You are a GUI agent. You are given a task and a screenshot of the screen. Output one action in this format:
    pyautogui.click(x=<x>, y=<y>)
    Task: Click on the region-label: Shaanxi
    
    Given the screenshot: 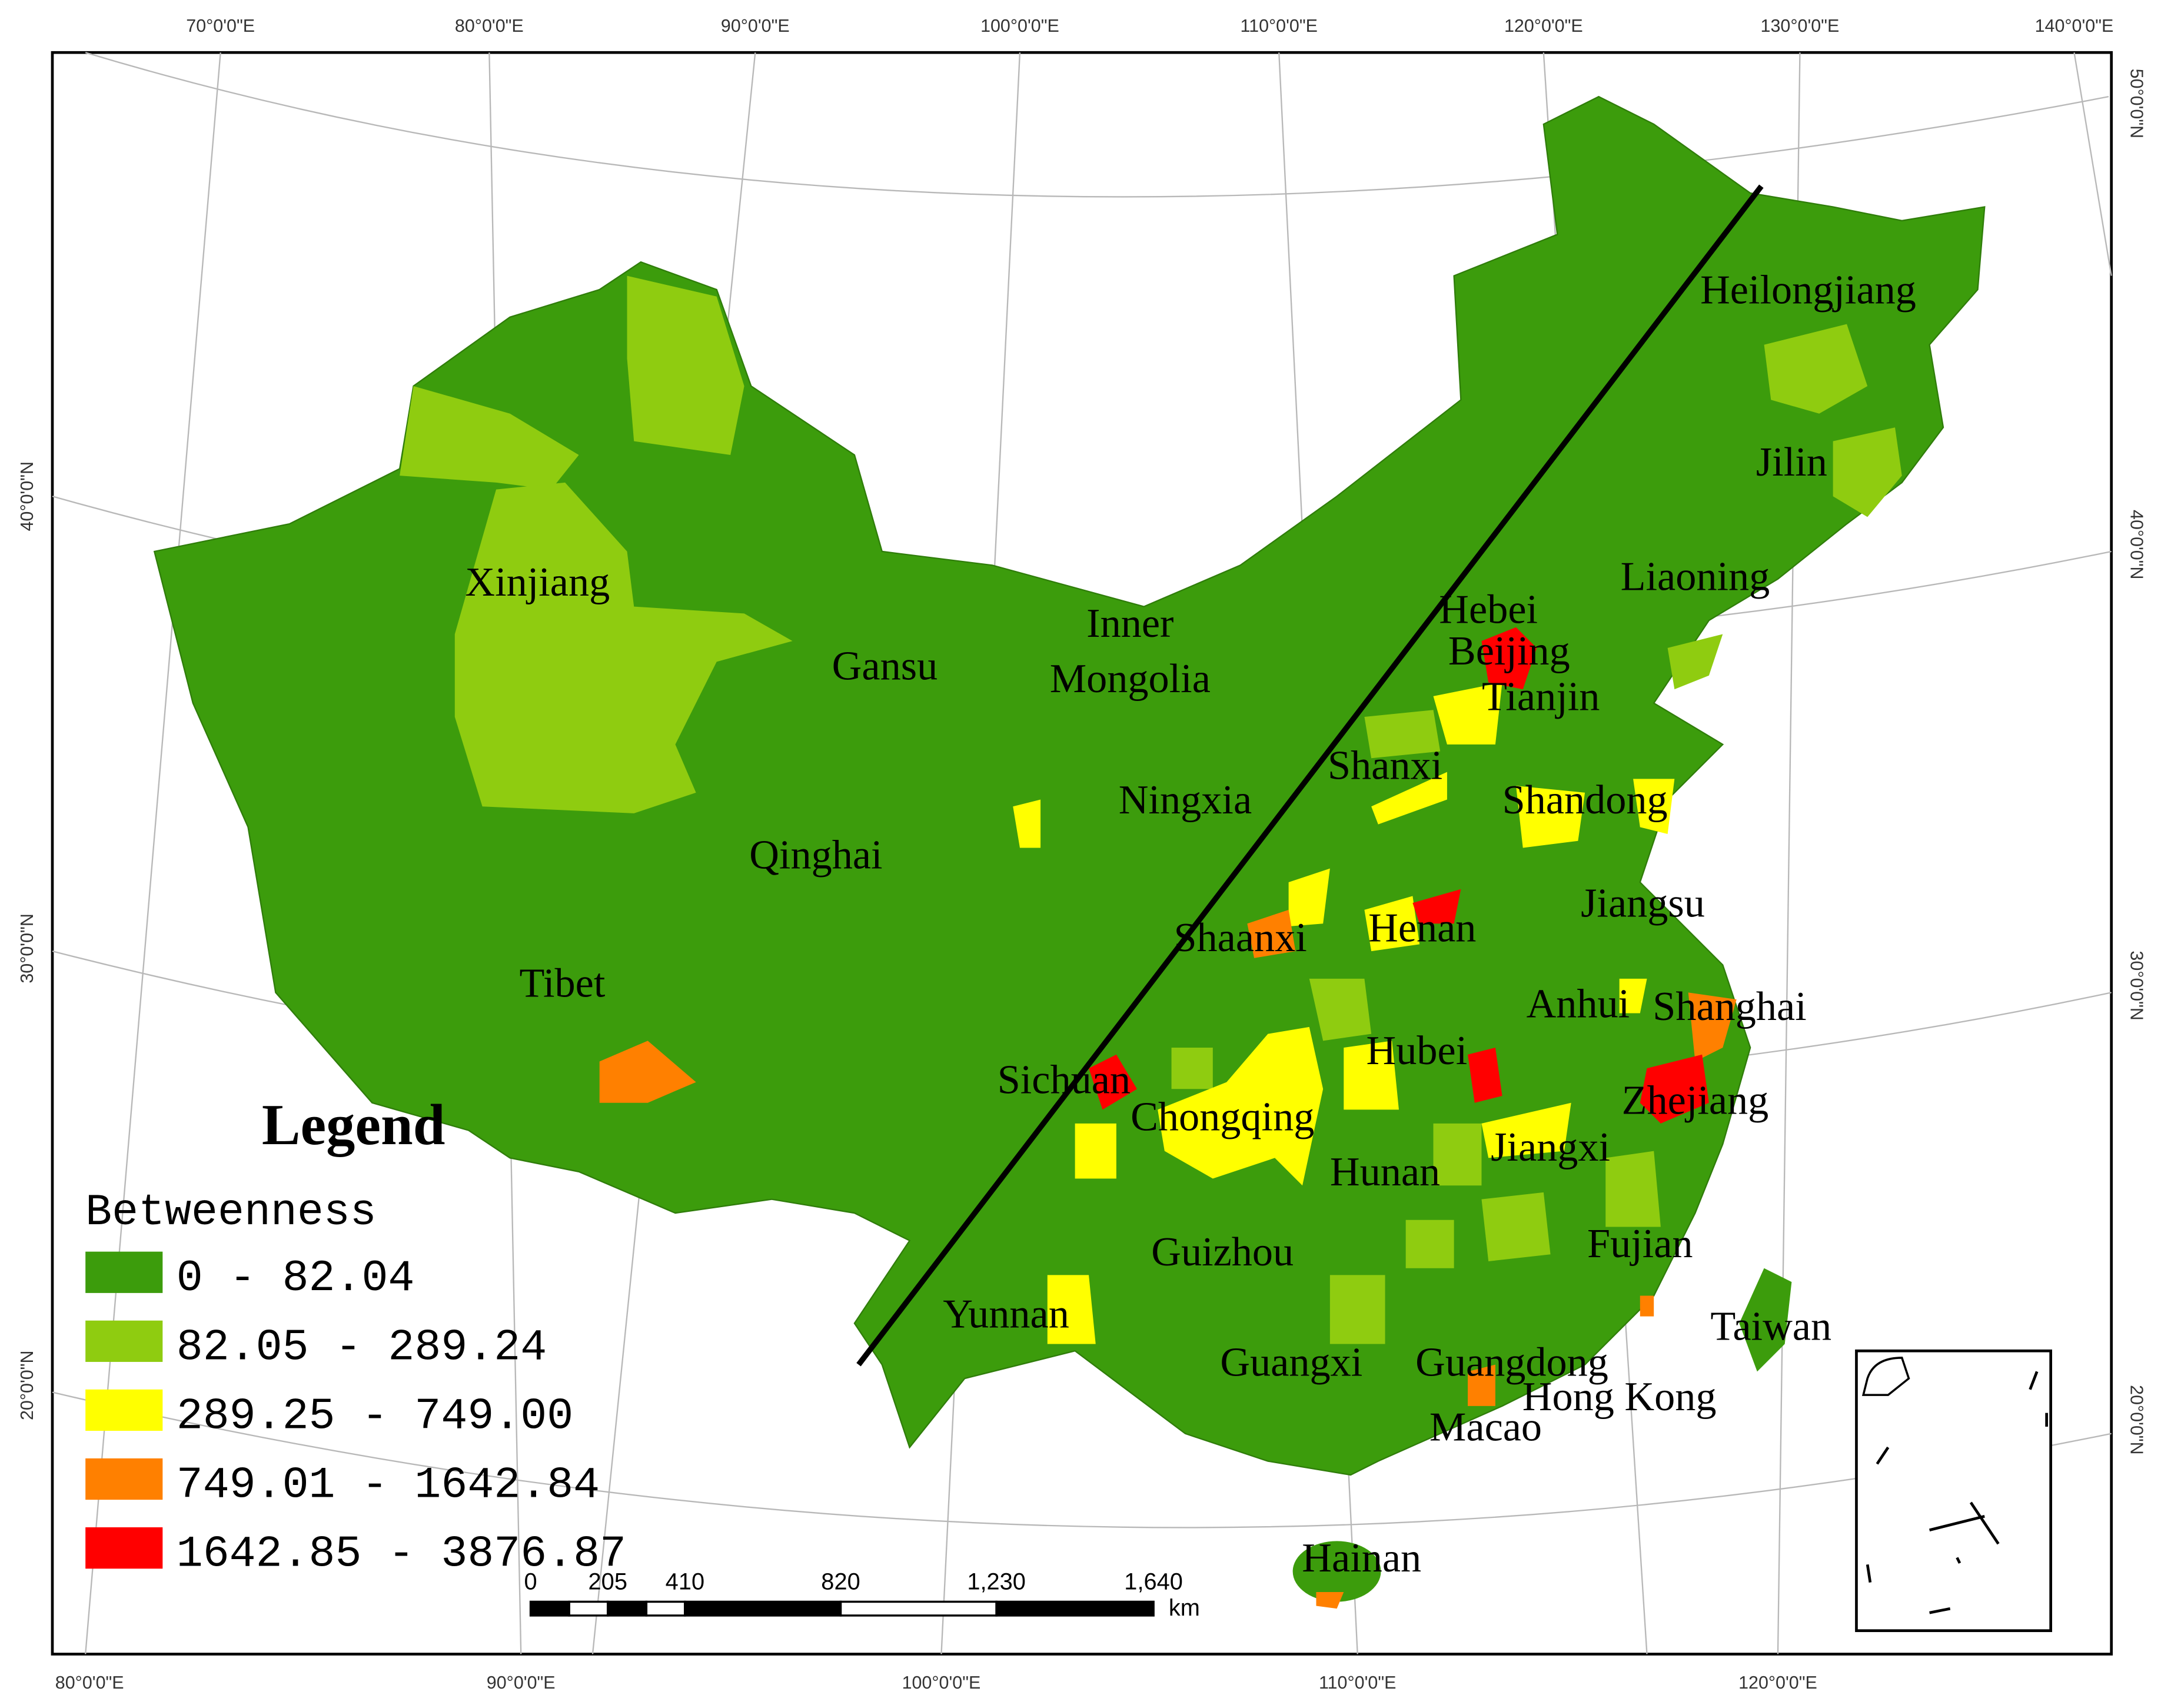 What is the action you would take?
    pyautogui.click(x=1239, y=938)
    